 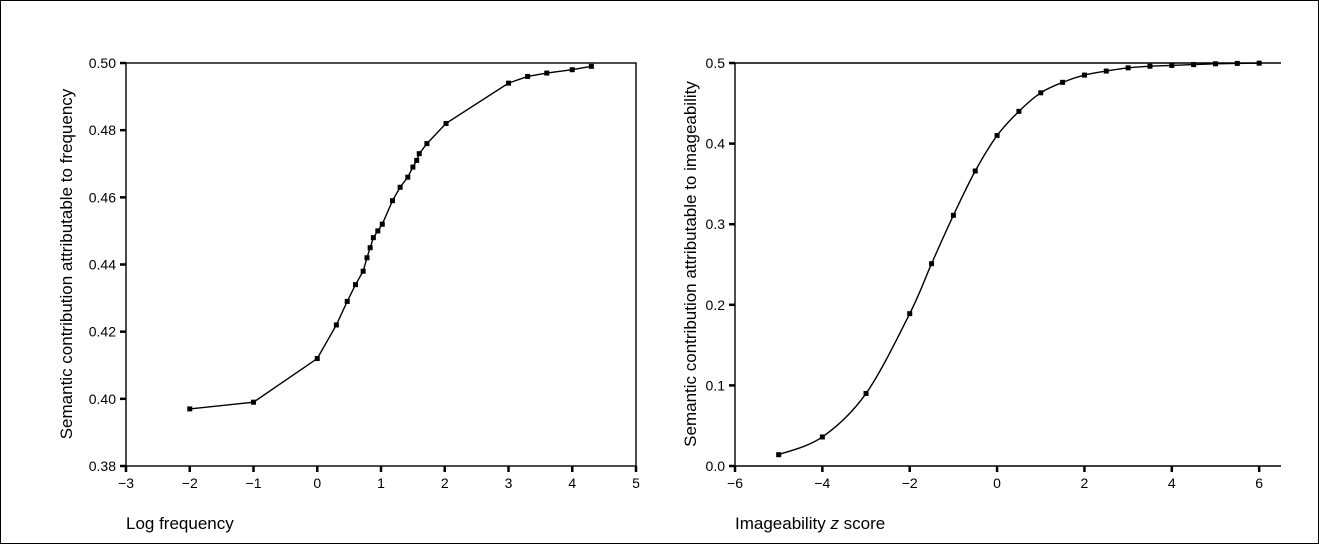 What do you see at coordinates (997, 483) in the screenshot?
I see `imageability-x-tick-label: 0` at bounding box center [997, 483].